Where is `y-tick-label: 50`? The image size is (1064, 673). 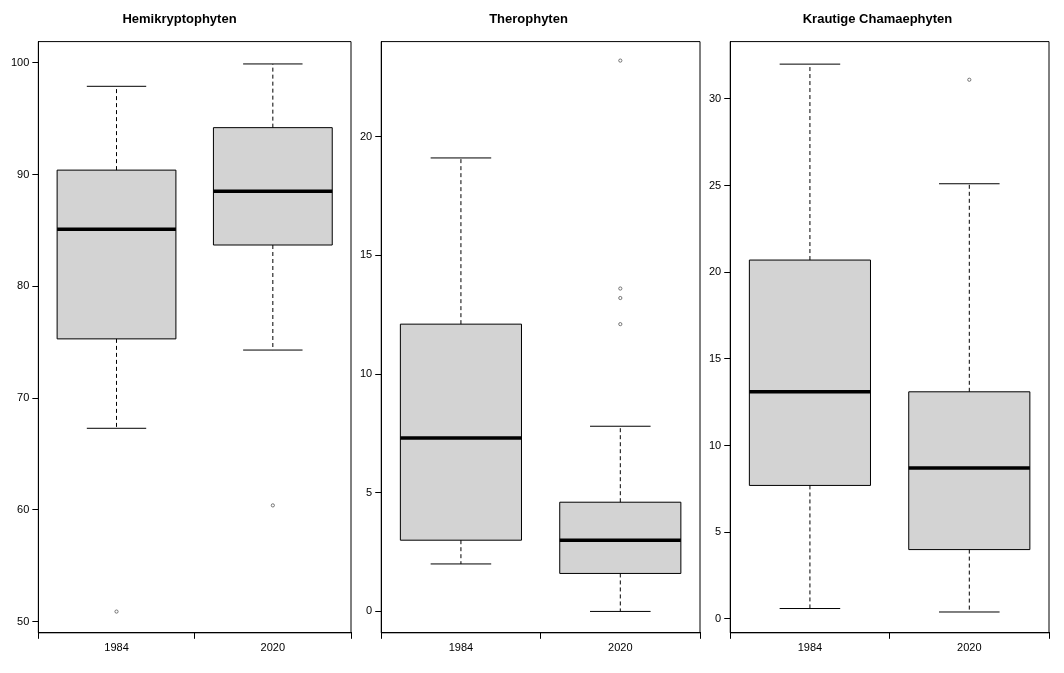 y-tick-label: 50 is located at coordinates (23, 620).